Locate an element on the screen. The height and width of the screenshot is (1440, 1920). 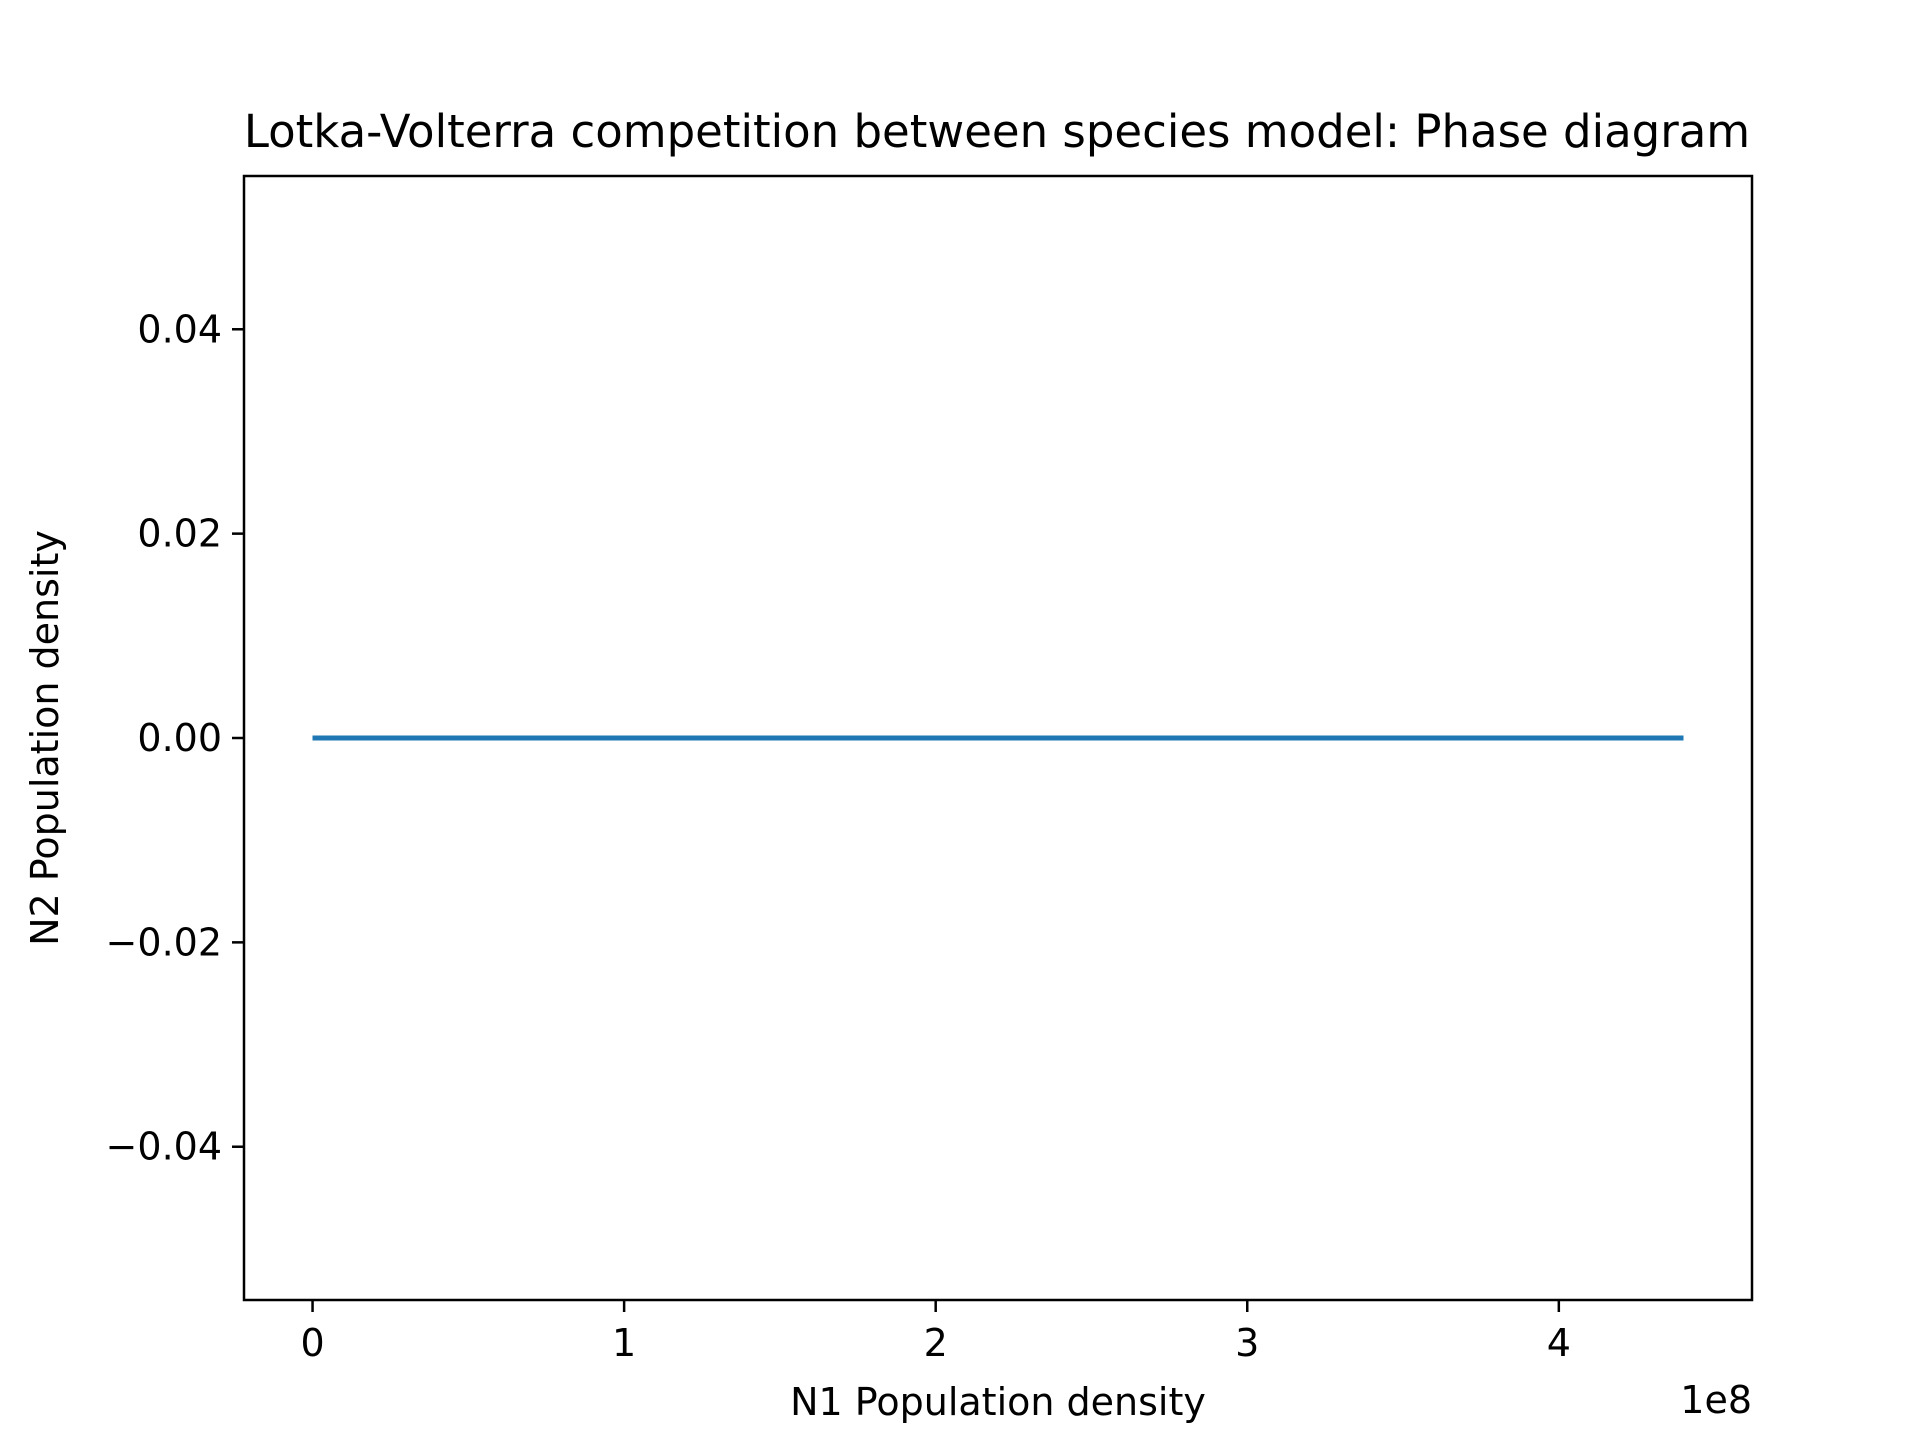
y-axis-label: N2 Population density is located at coordinates (45, 738).